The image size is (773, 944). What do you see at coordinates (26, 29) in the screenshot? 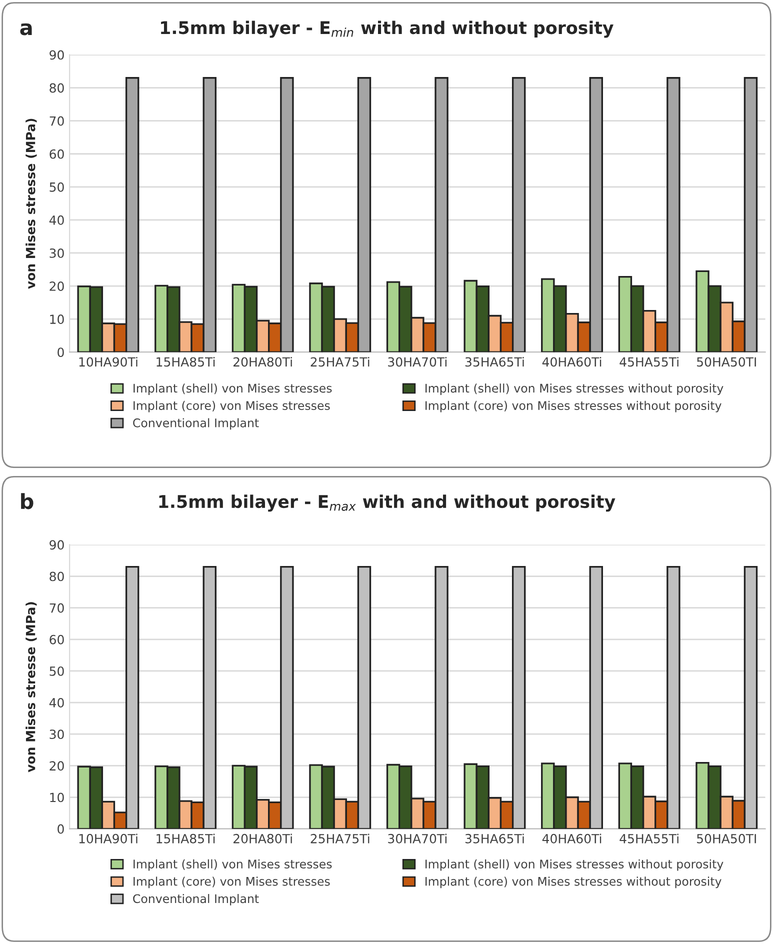
I see `text: a` at bounding box center [26, 29].